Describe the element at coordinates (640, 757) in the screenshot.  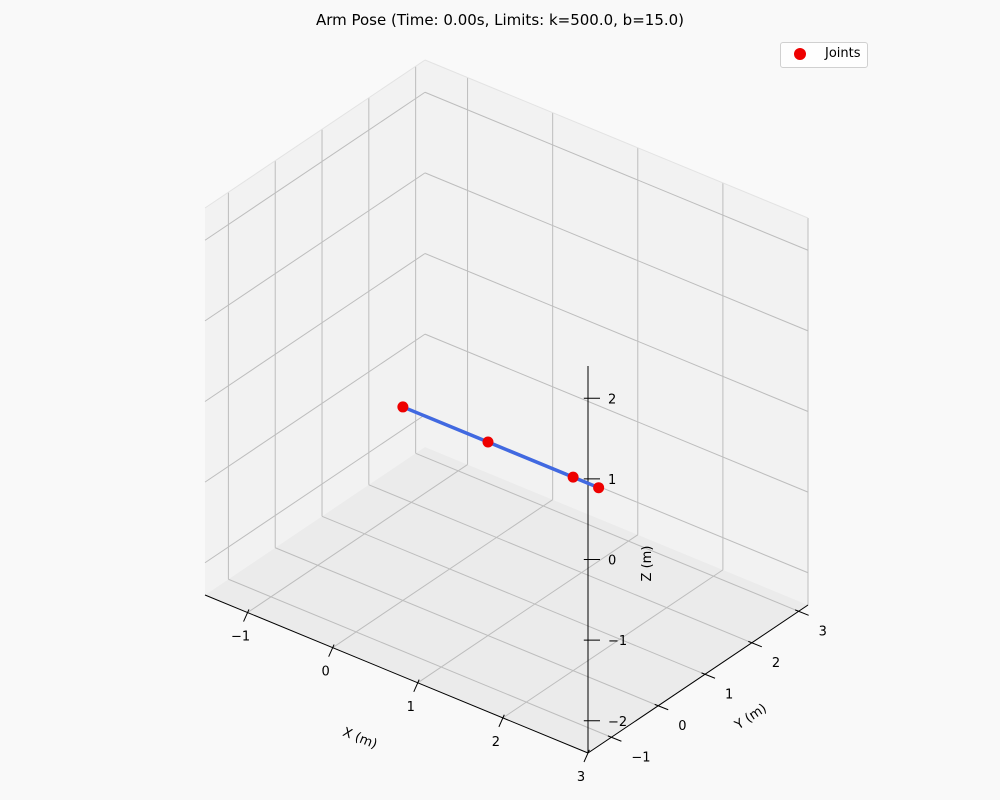
I see `y-tick-label: −1` at that location.